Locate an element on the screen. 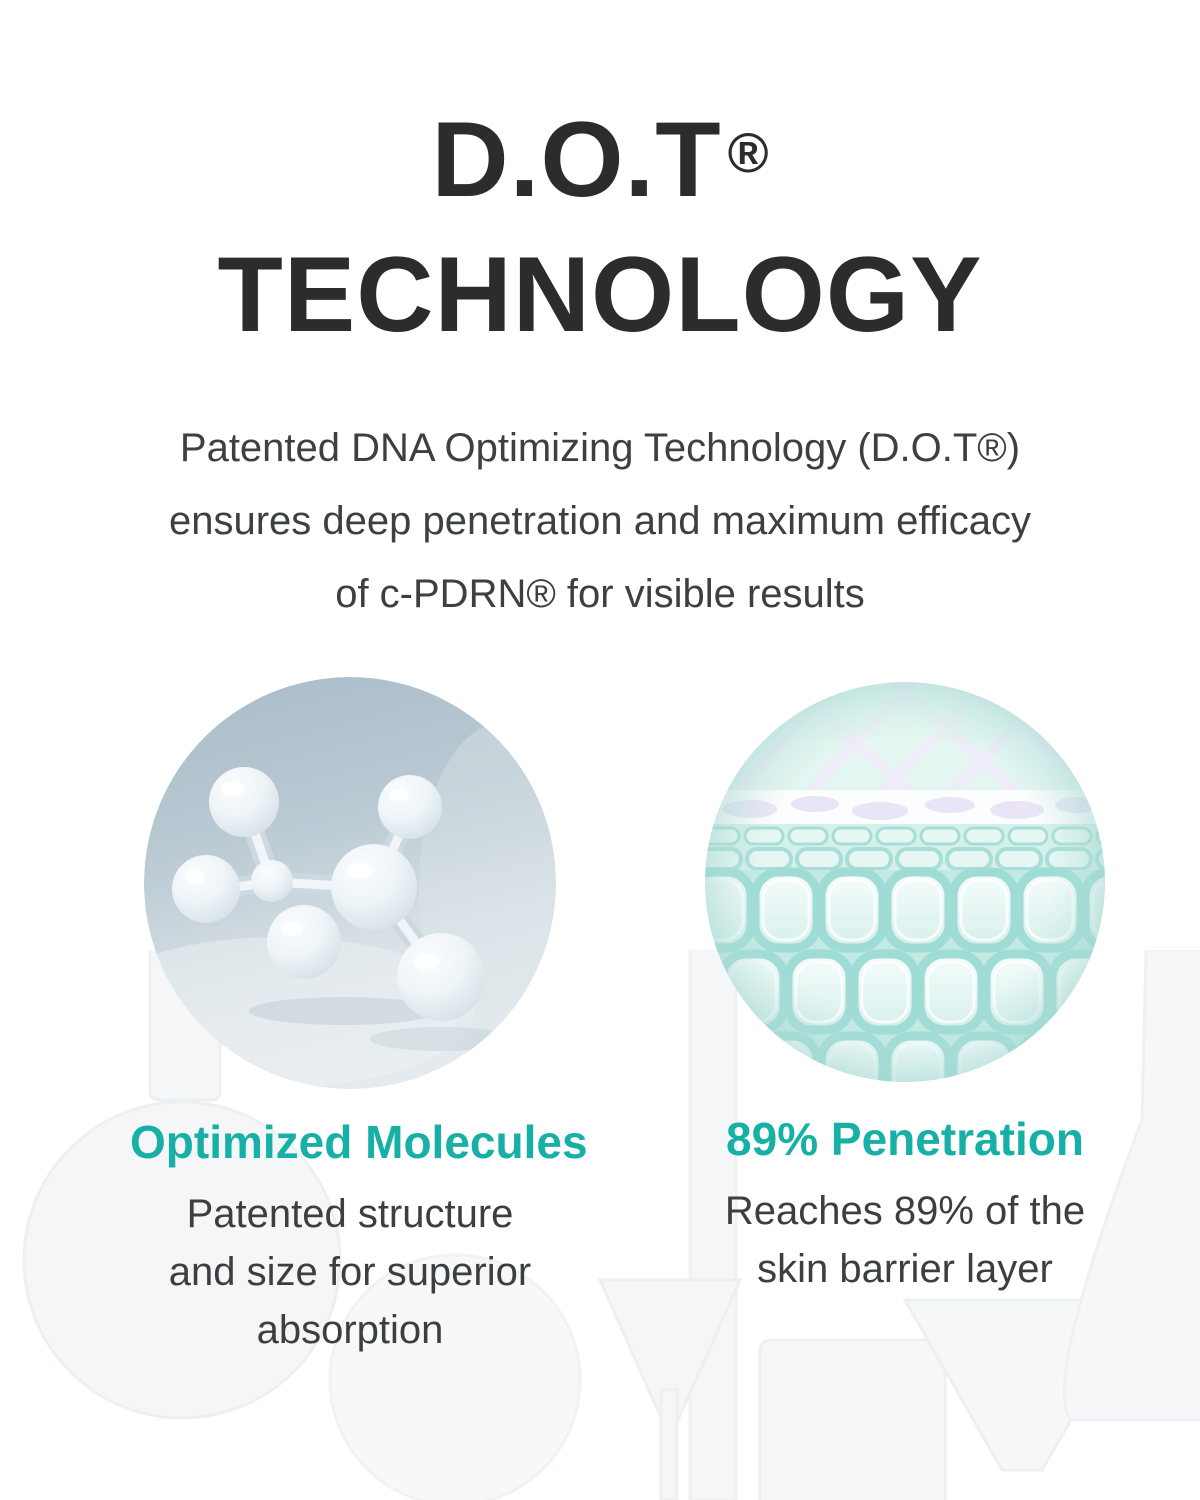 Image resolution: width=1200 pixels, height=1500 pixels. feature-description-line: Patented structure is located at coordinates (350, 1214).